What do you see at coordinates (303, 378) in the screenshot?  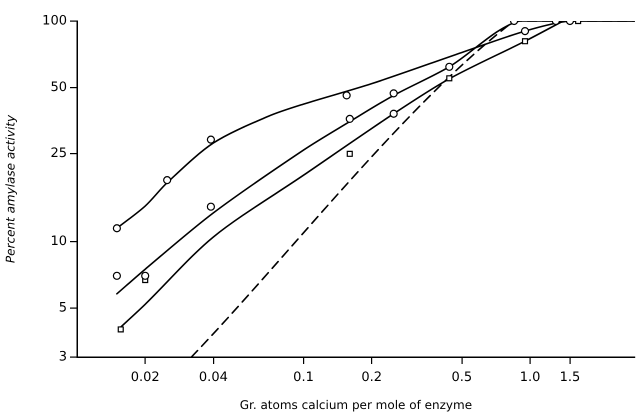 I see `x-tick-label: 0.1` at bounding box center [303, 378].